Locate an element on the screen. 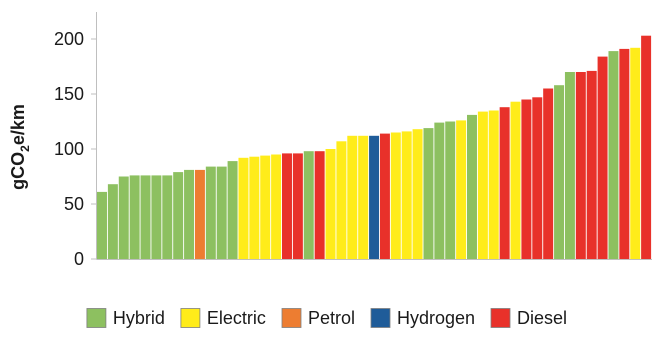 Image resolution: width=654 pixels, height=340 pixels. legend-label-electric: Electric is located at coordinates (236, 318).